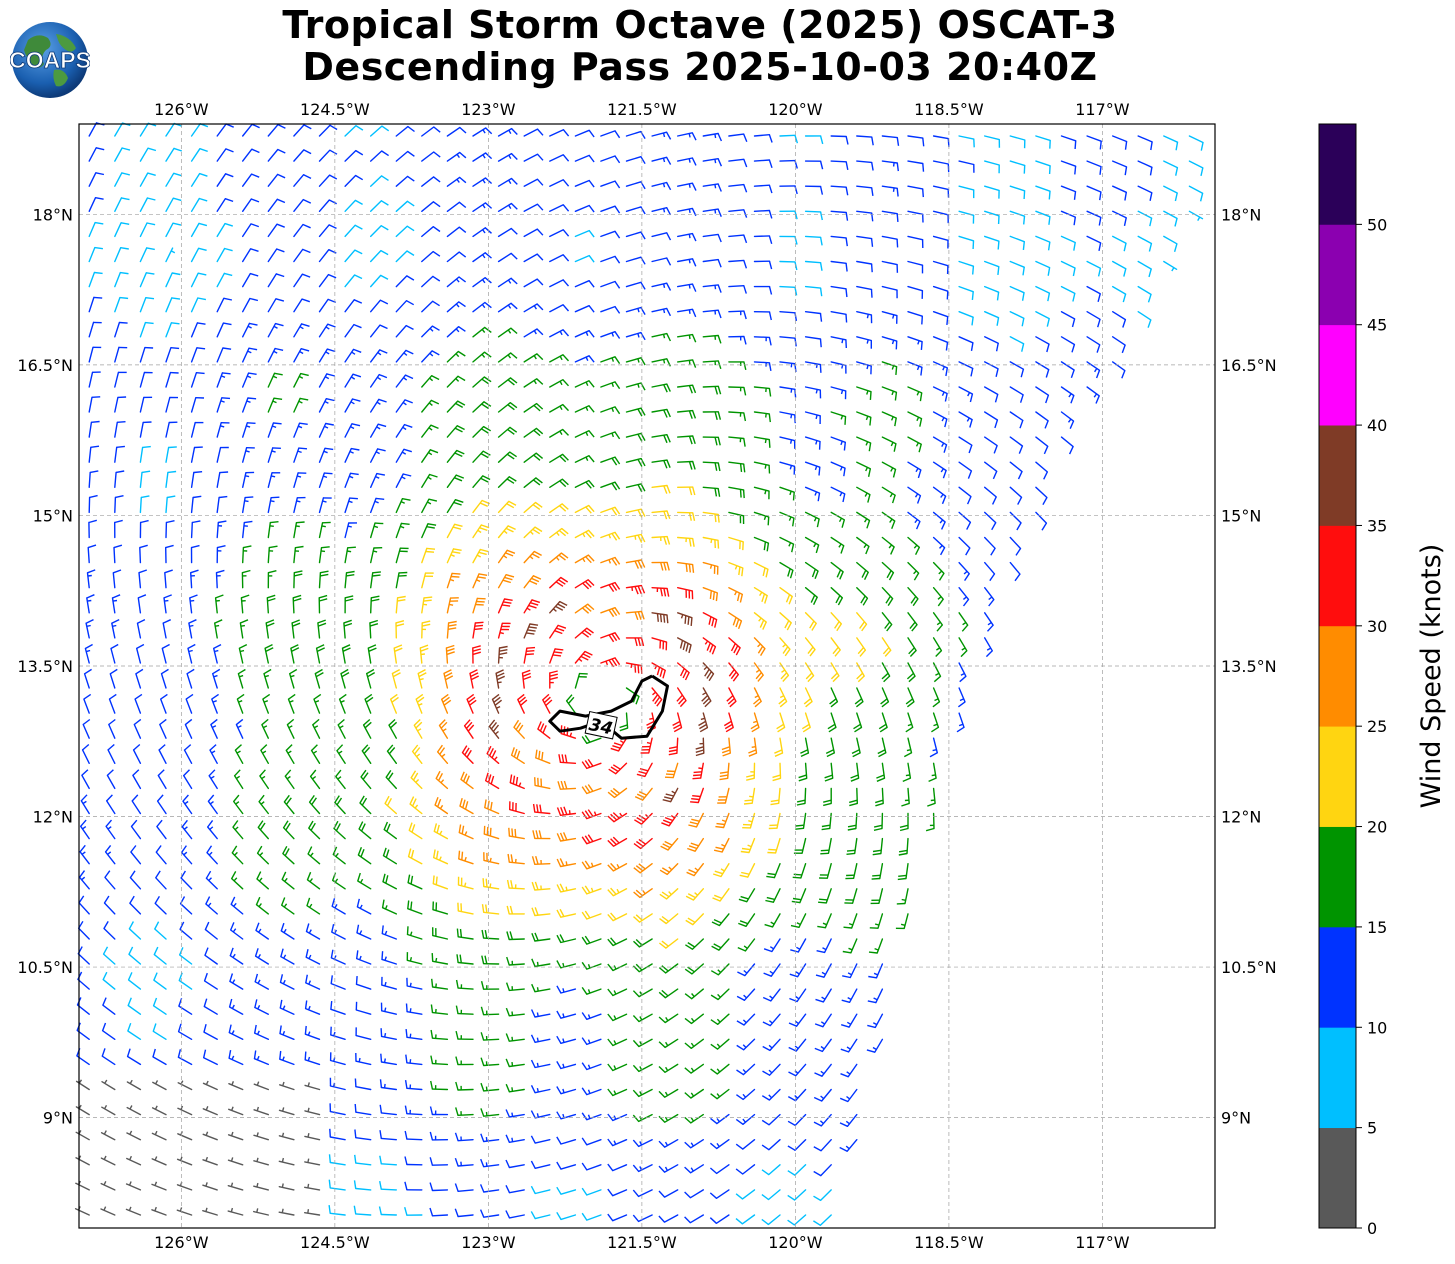 This screenshot has width=1455, height=1264. Describe the element at coordinates (1241, 214) in the screenshot. I see `lat-label-right-0: 18°N` at that location.